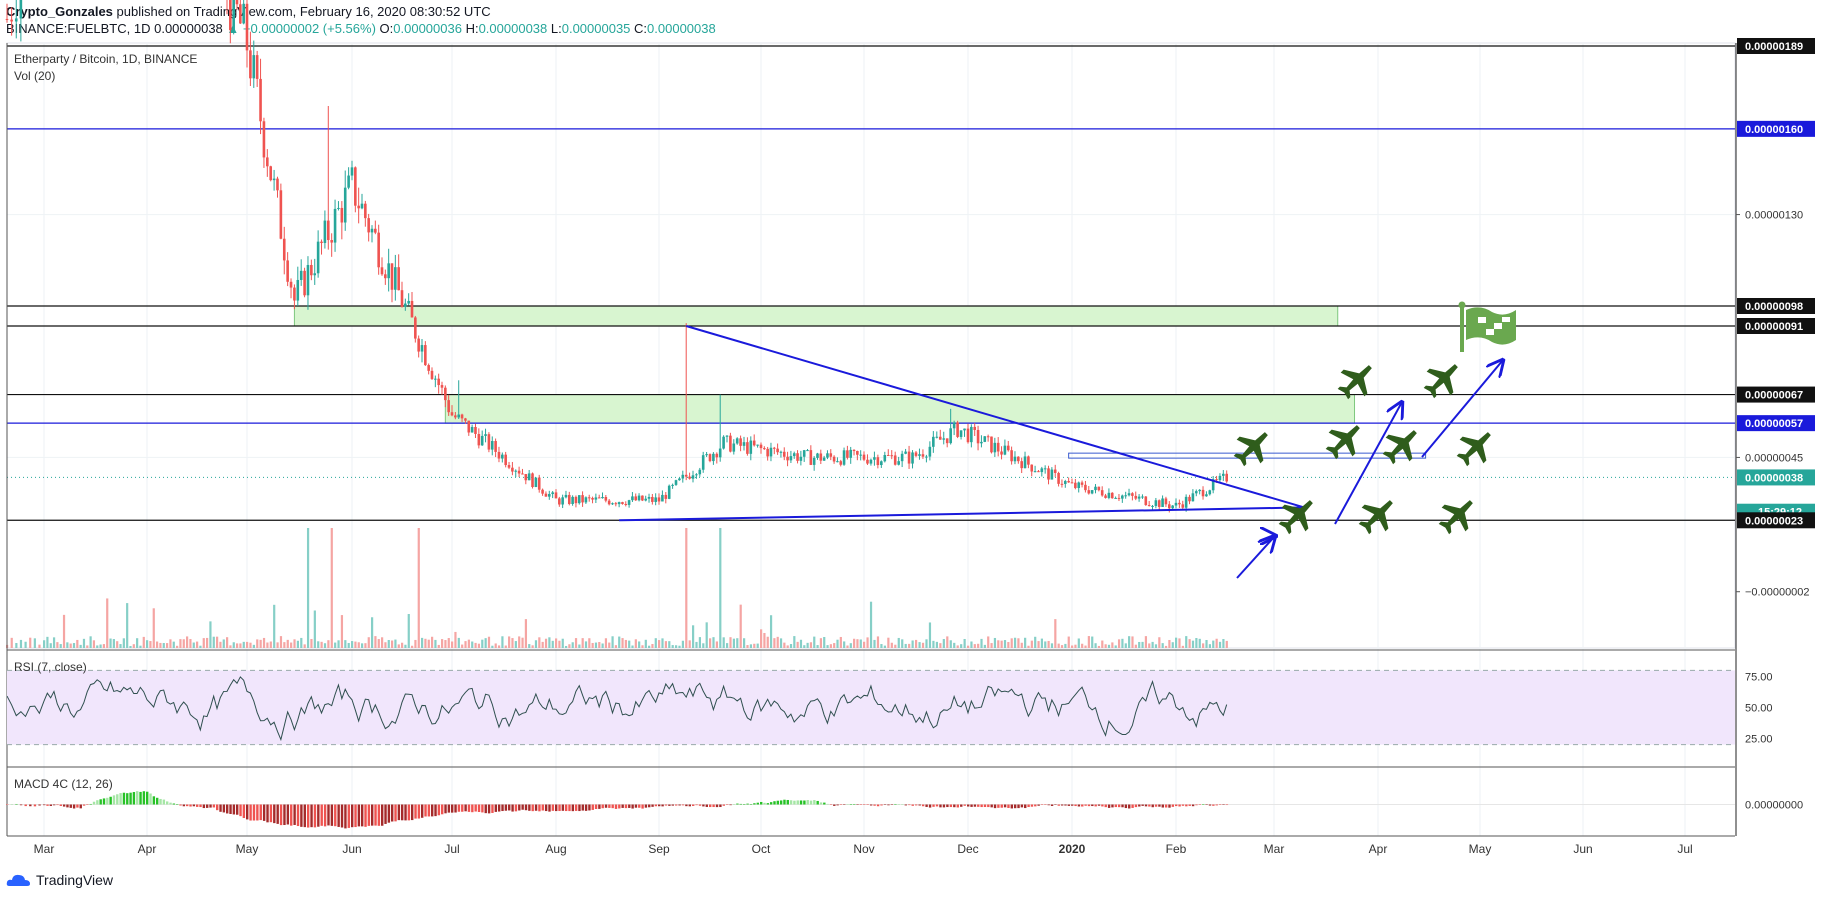 This screenshot has width=1828, height=898. I want to click on rsi-band, so click(871, 707).